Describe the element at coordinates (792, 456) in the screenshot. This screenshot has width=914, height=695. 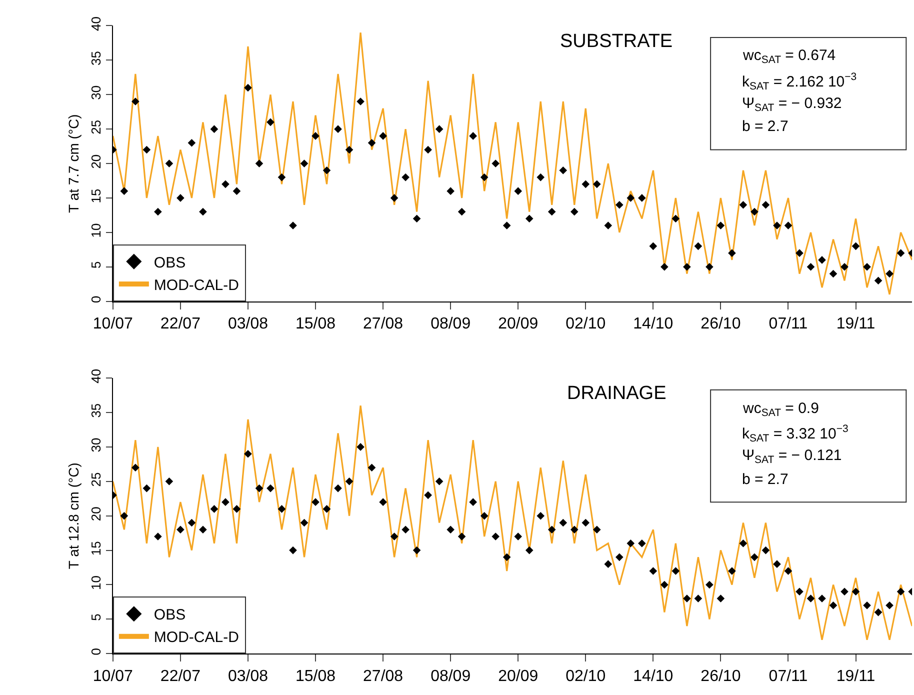
I see `annotation: Ψ$_{SAT}$ = − 0.121` at that location.